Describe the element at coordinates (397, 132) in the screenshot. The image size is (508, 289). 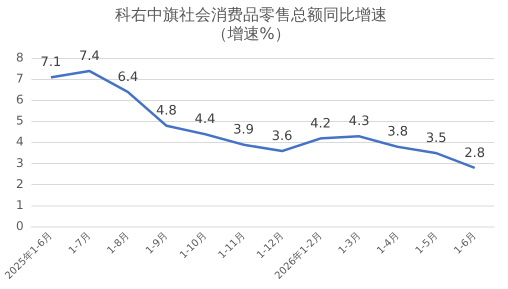
I see `data-label: 3.8` at that location.